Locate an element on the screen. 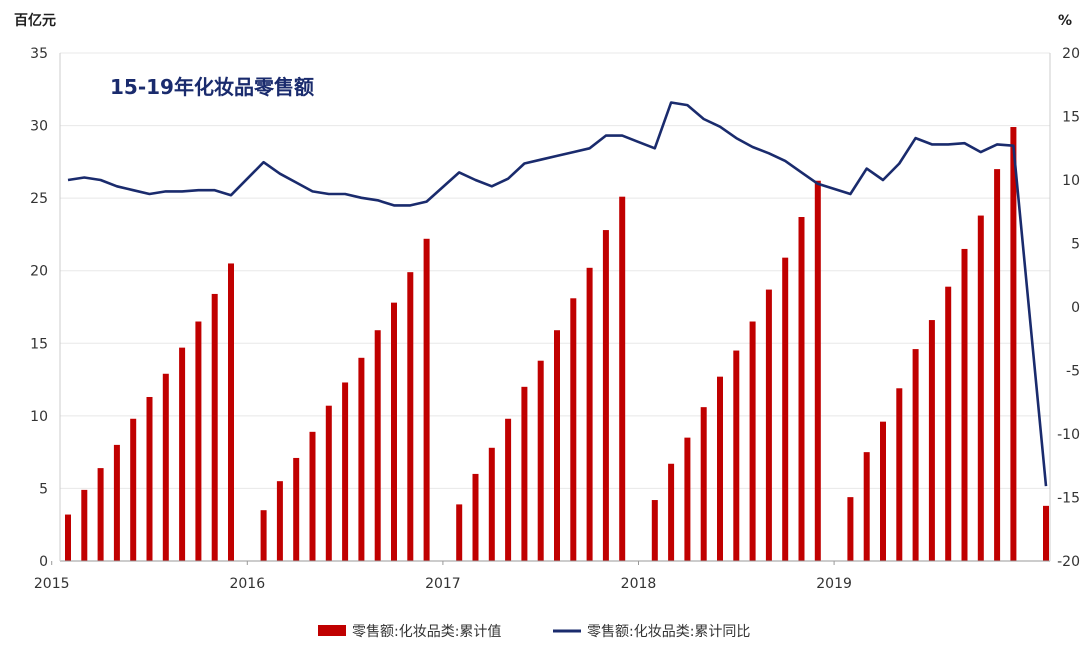 The image size is (1080, 659). x-tick-label: 2017 is located at coordinates (443, 584).